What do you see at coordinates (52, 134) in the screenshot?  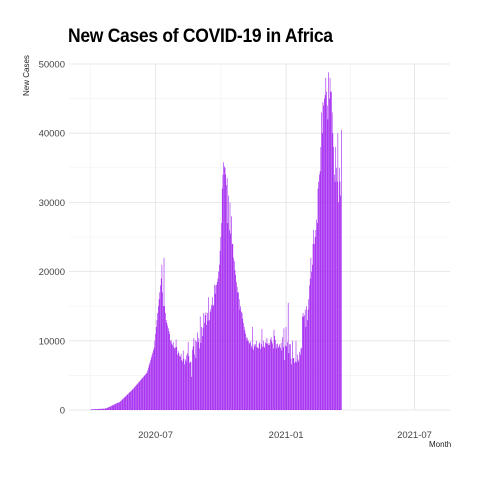 I see `y-tick-label: 40000` at bounding box center [52, 134].